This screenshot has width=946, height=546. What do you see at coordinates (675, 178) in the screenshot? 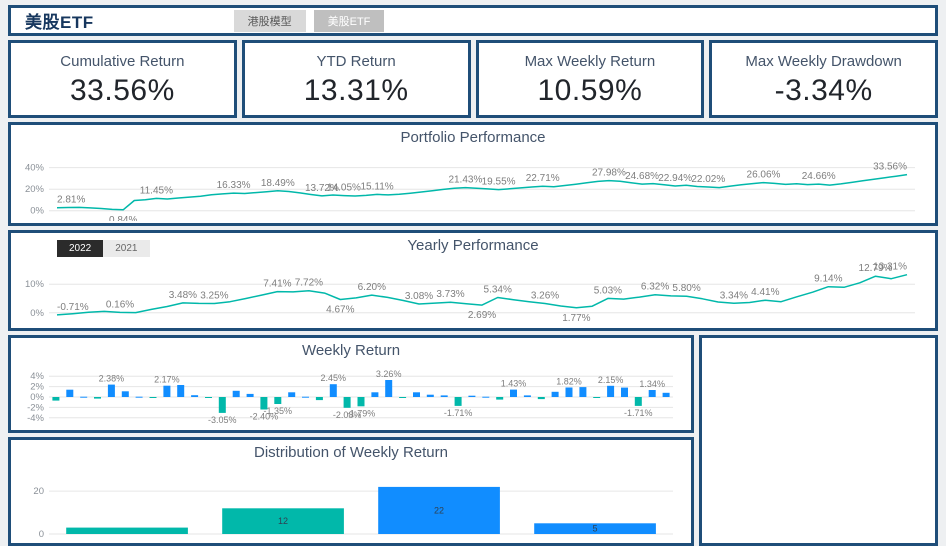
I see `svg-text: 22.94%` at bounding box center [675, 178].